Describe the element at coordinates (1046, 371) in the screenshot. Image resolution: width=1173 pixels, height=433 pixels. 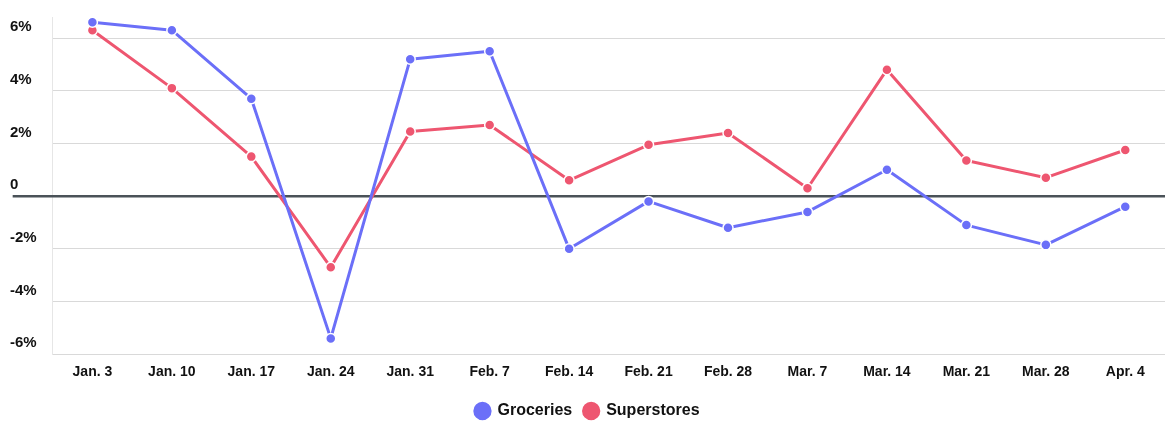
I see `x-tick-label: Mar. 28` at that location.